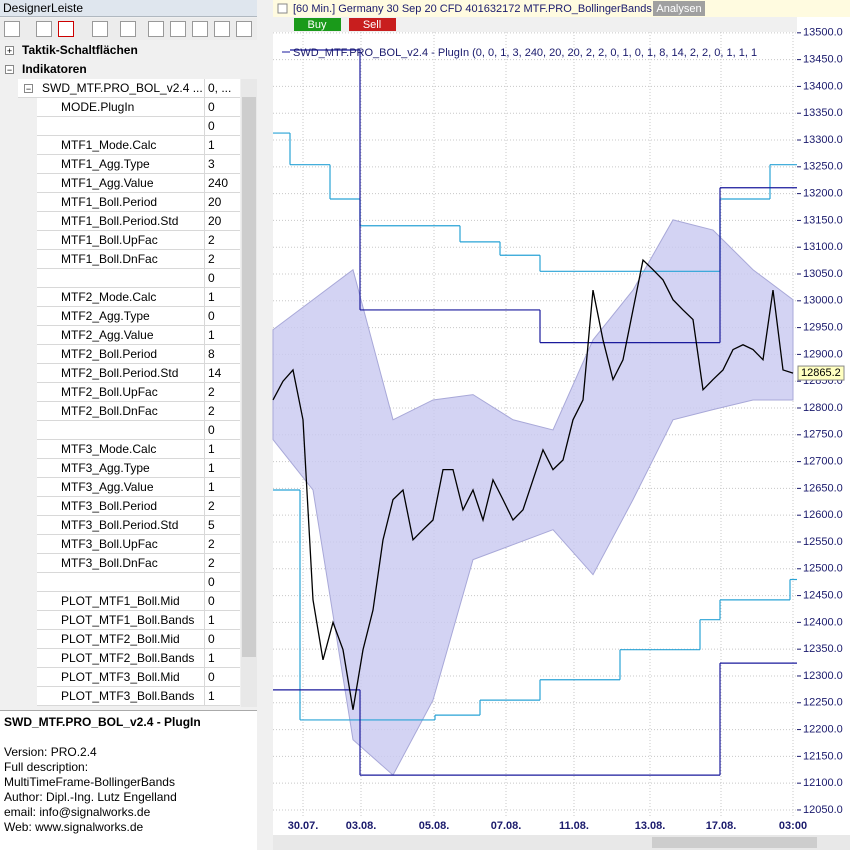 Image resolution: width=850 pixels, height=850 pixels. I want to click on collapse-box, so click(282, 8).